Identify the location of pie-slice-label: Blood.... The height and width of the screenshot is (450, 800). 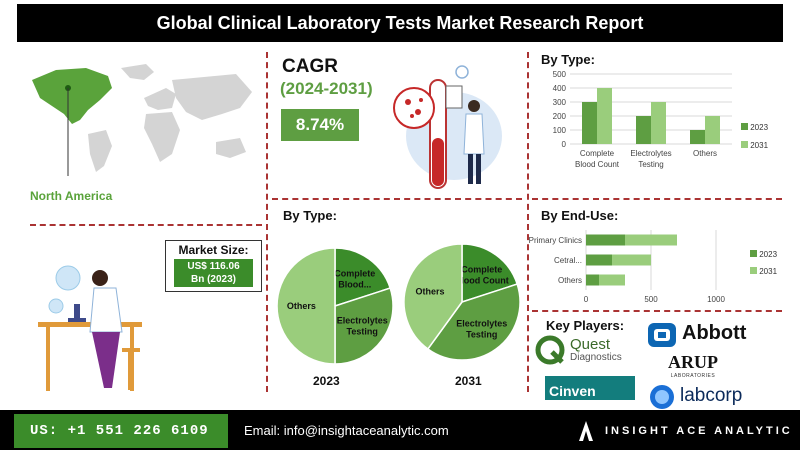
(354, 284).